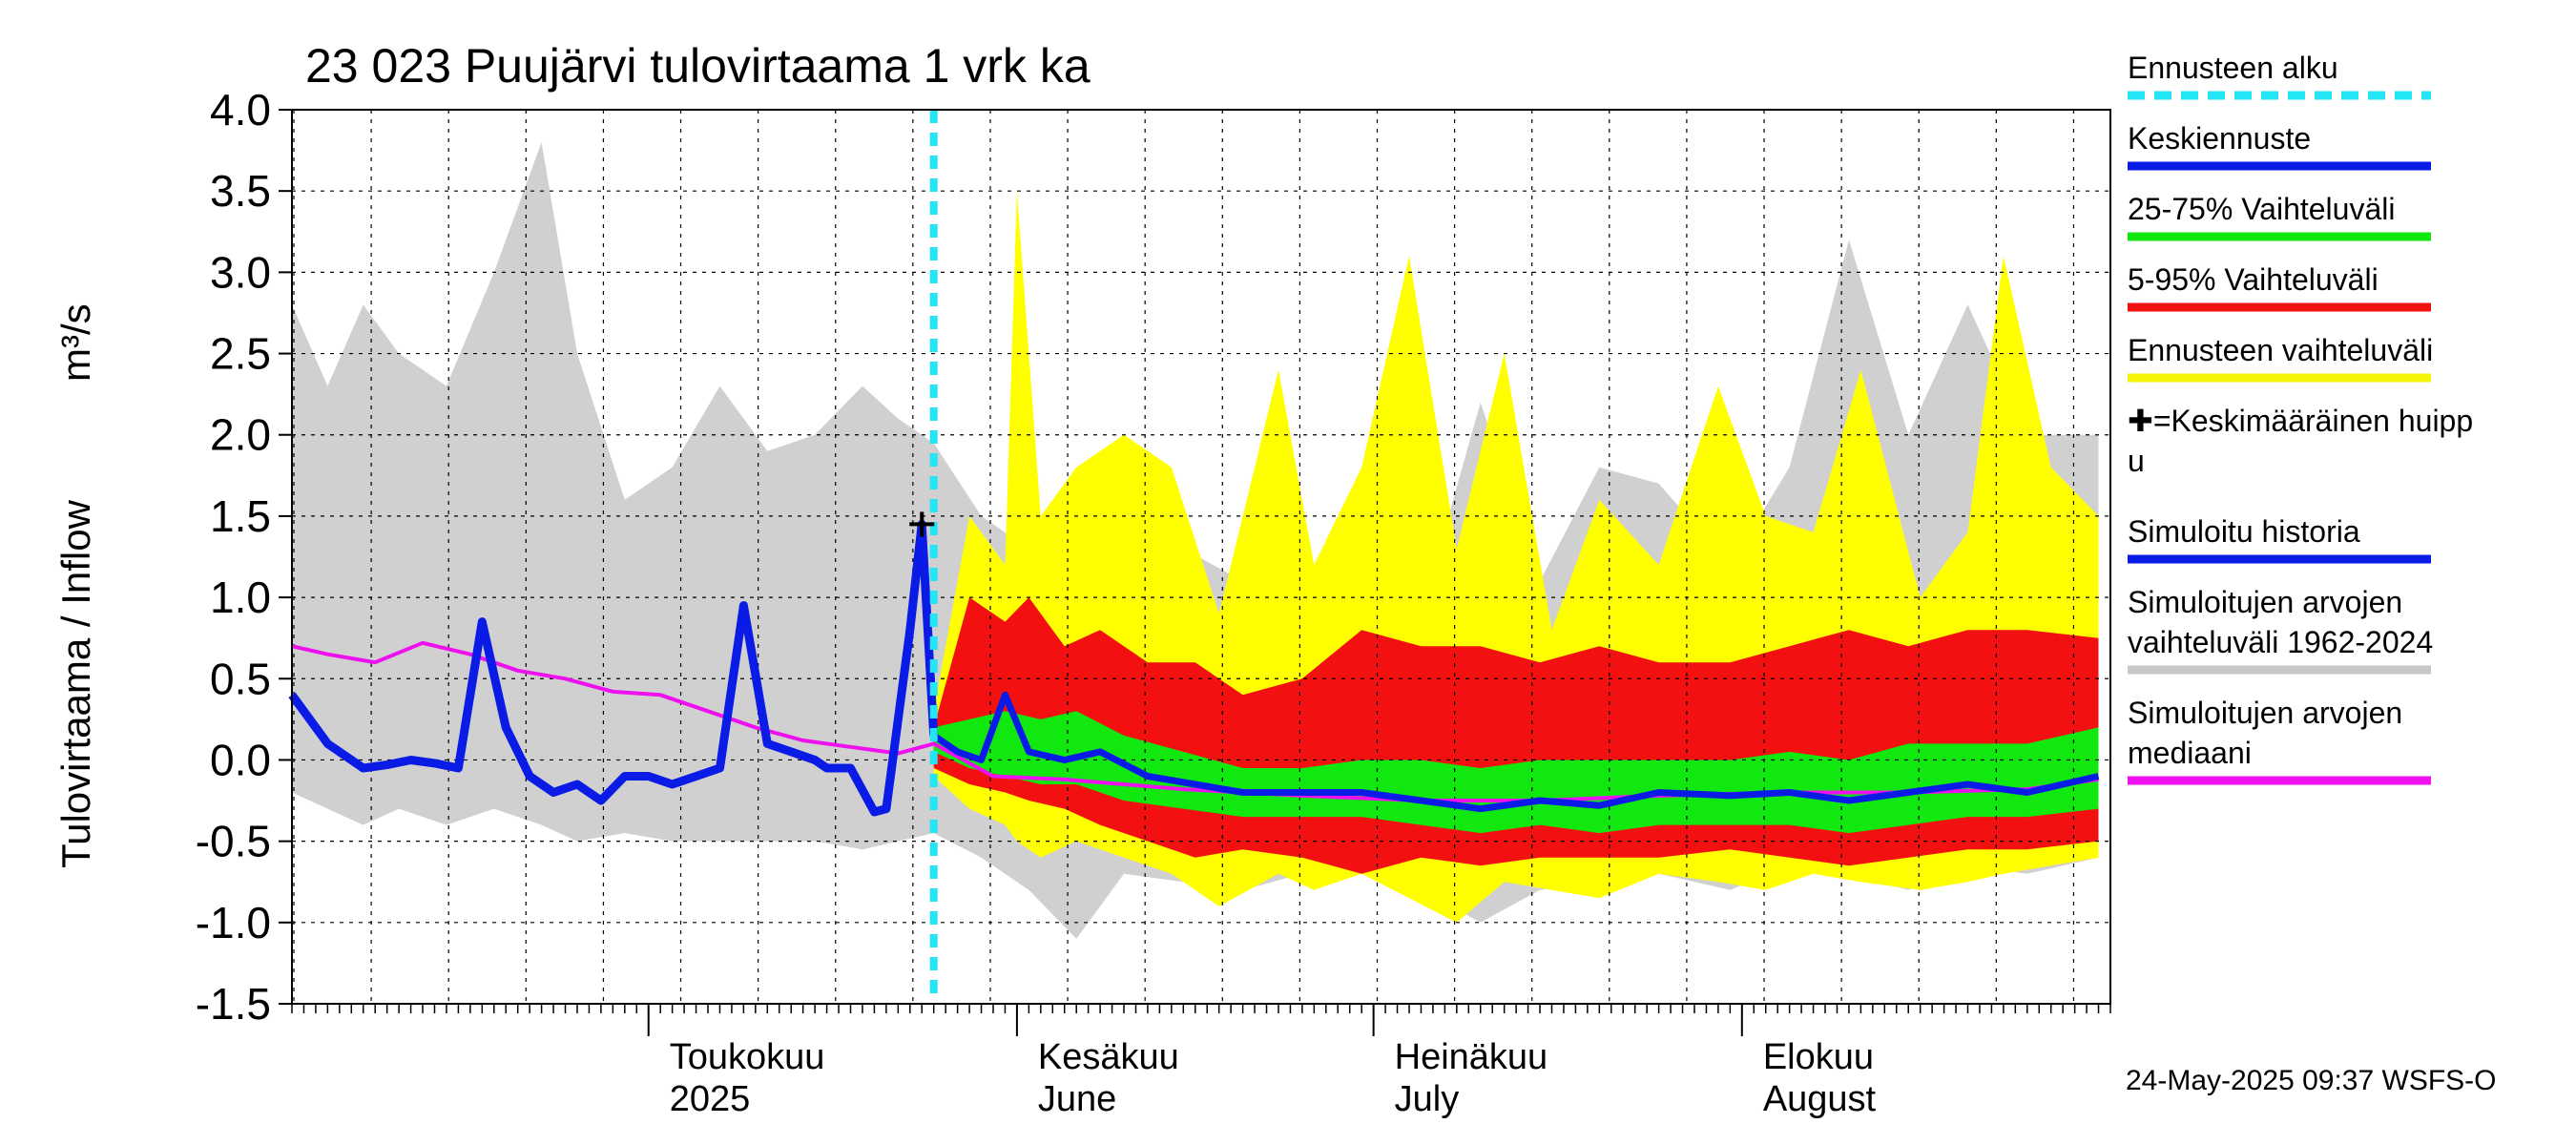 This screenshot has width=2576, height=1145. I want to click on legend-item-3: 5-95% Vaihteluväli, so click(2279, 287).